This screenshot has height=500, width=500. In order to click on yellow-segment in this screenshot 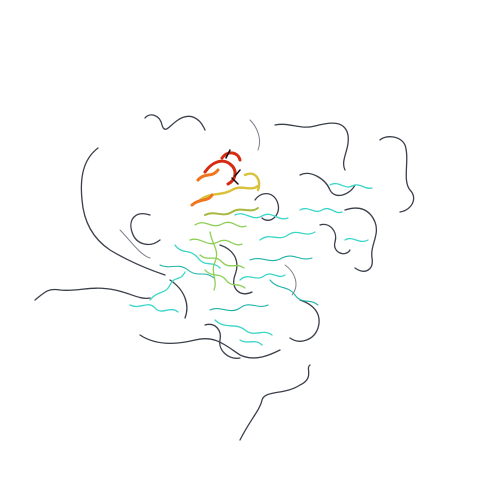, I will do `click(229, 194)`.